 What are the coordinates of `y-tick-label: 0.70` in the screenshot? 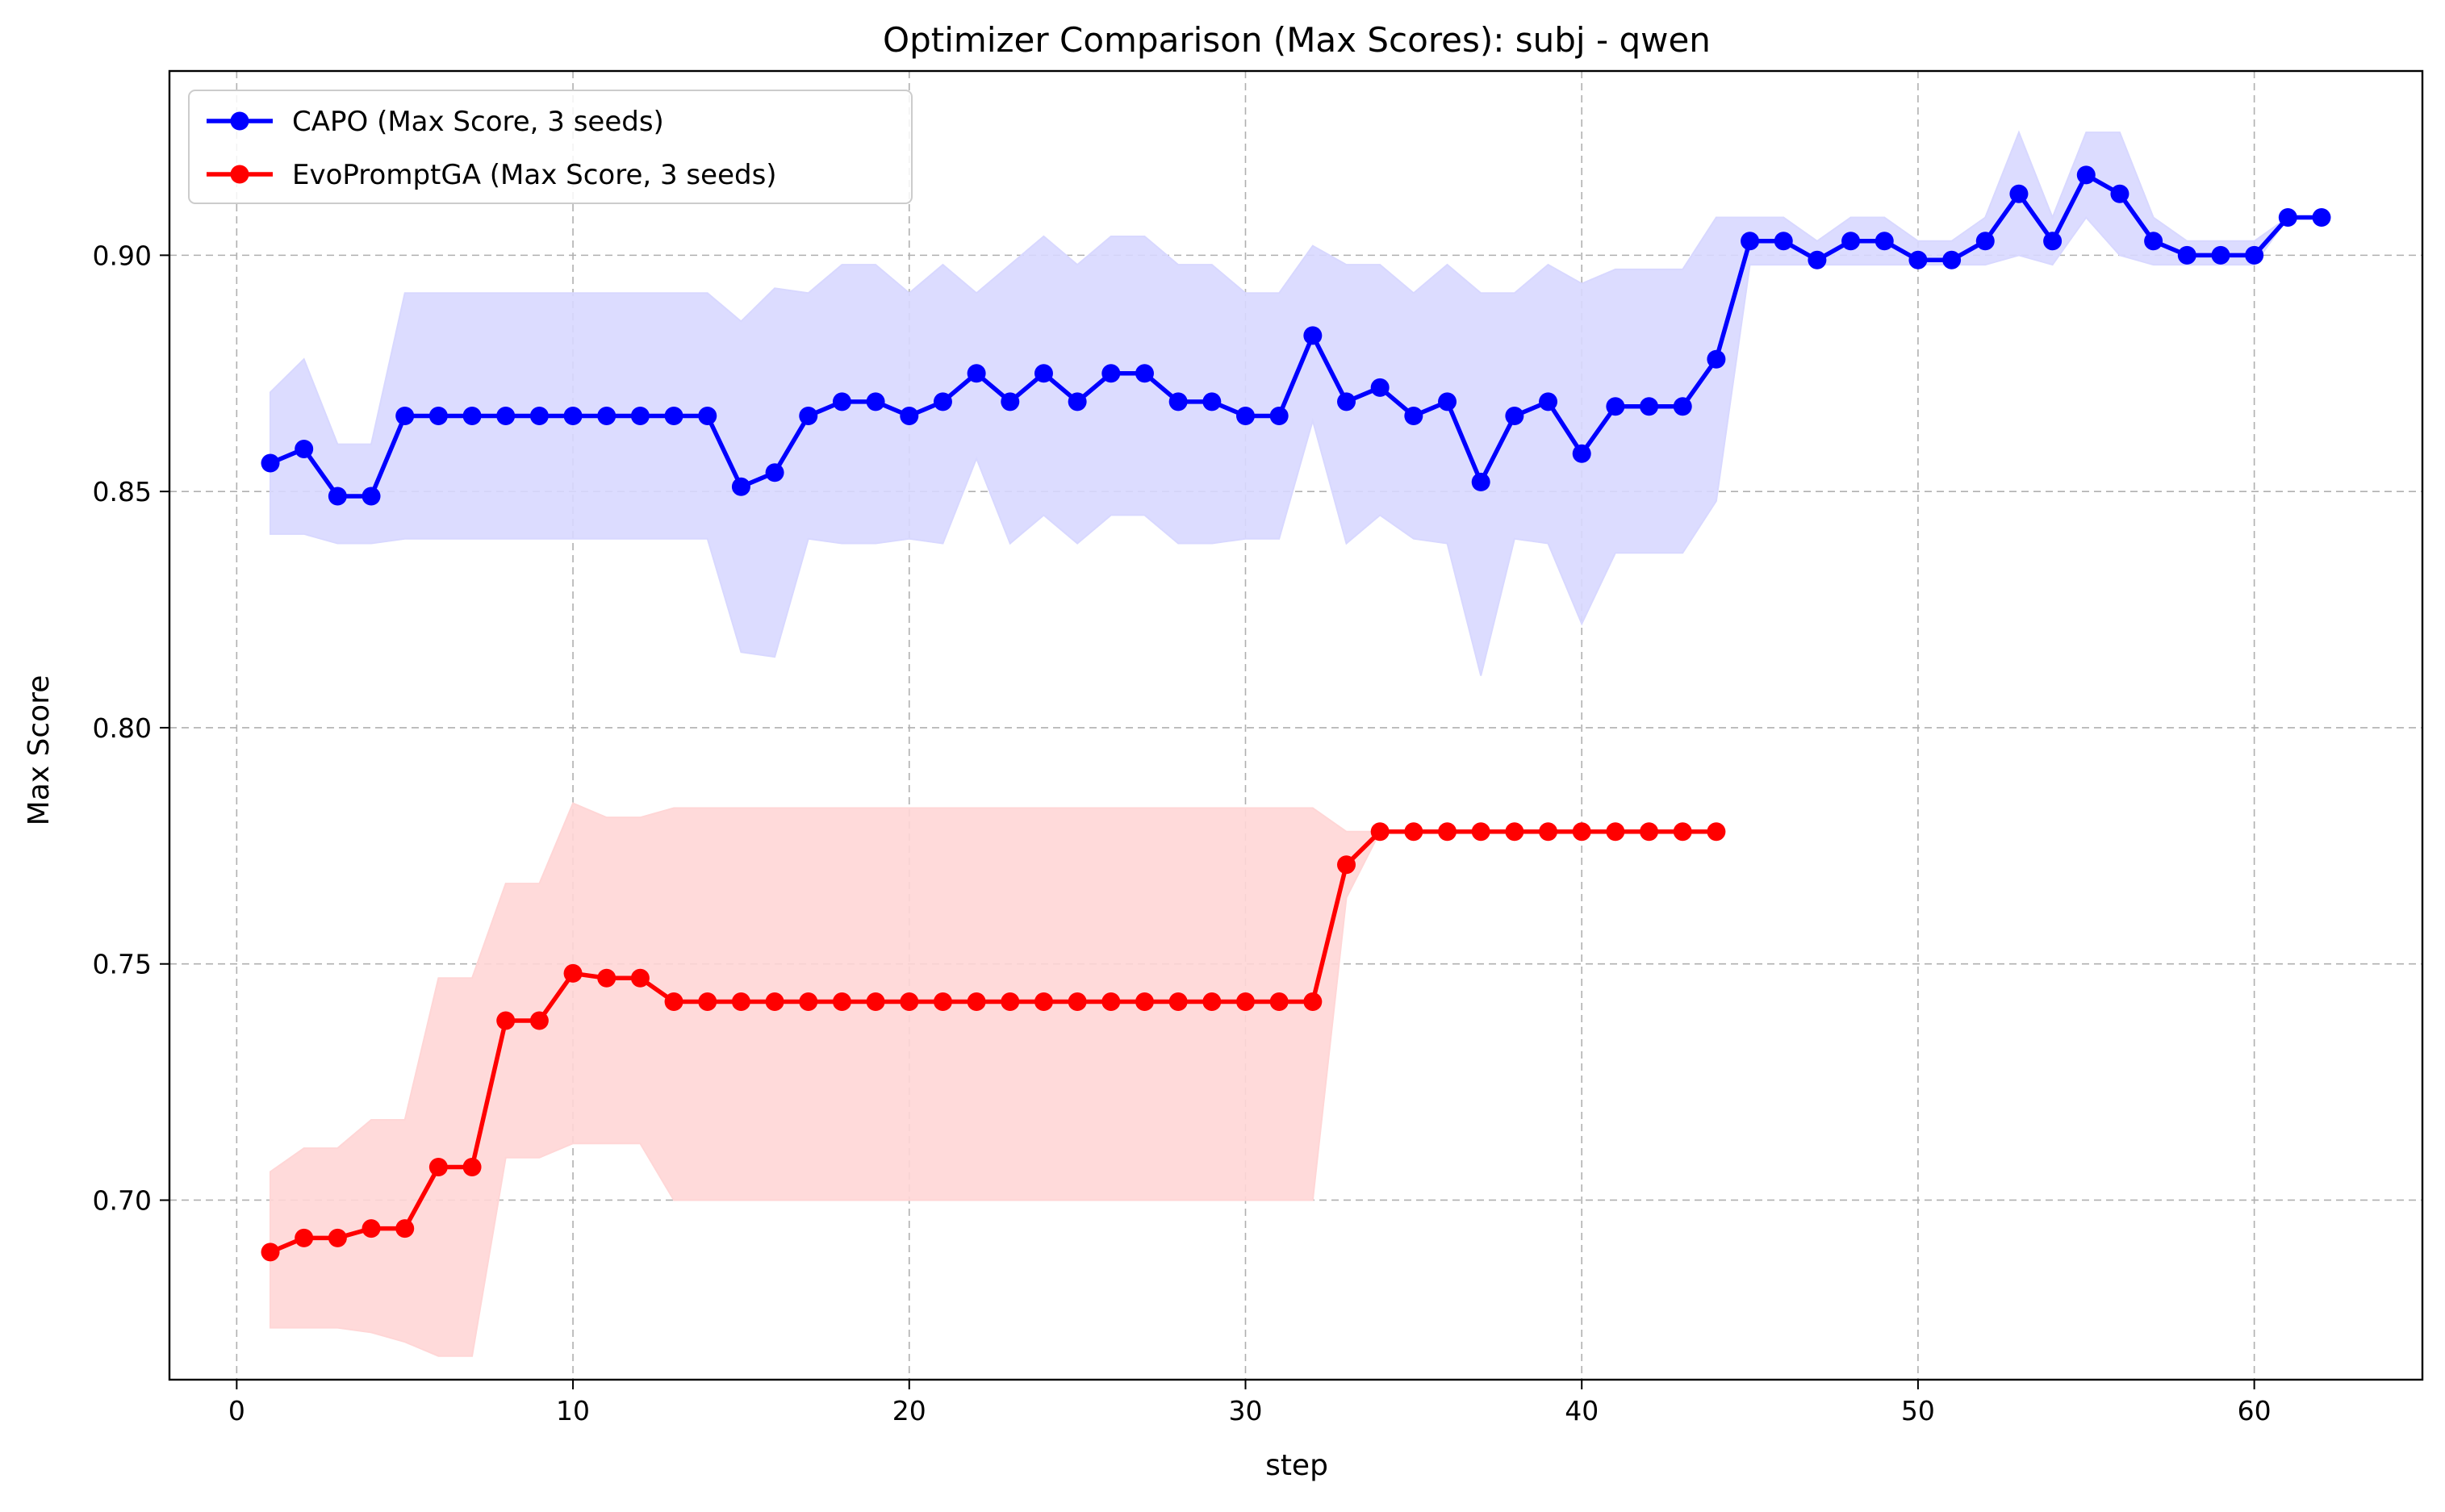 It's located at (122, 1200).